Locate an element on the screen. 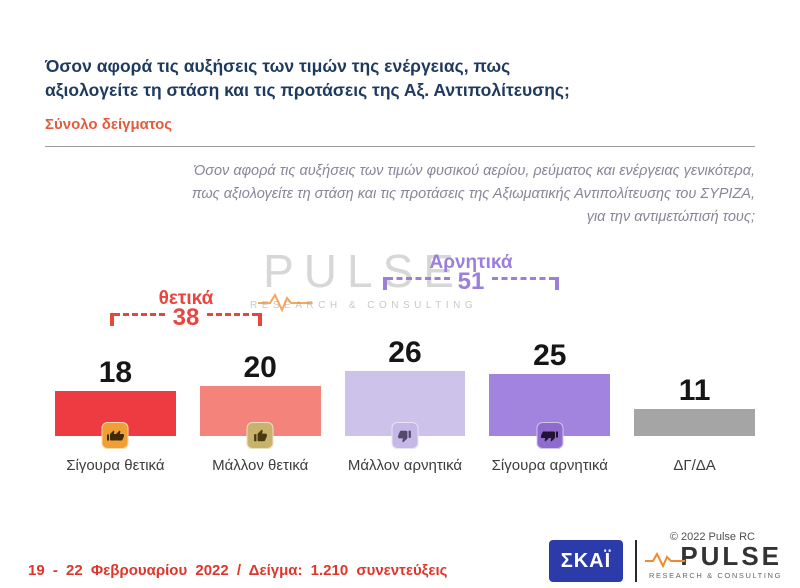 This screenshot has width=800, height=588. pulse-watermark: PULSE RESEARCH & CONSULTING is located at coordinates (364, 278).